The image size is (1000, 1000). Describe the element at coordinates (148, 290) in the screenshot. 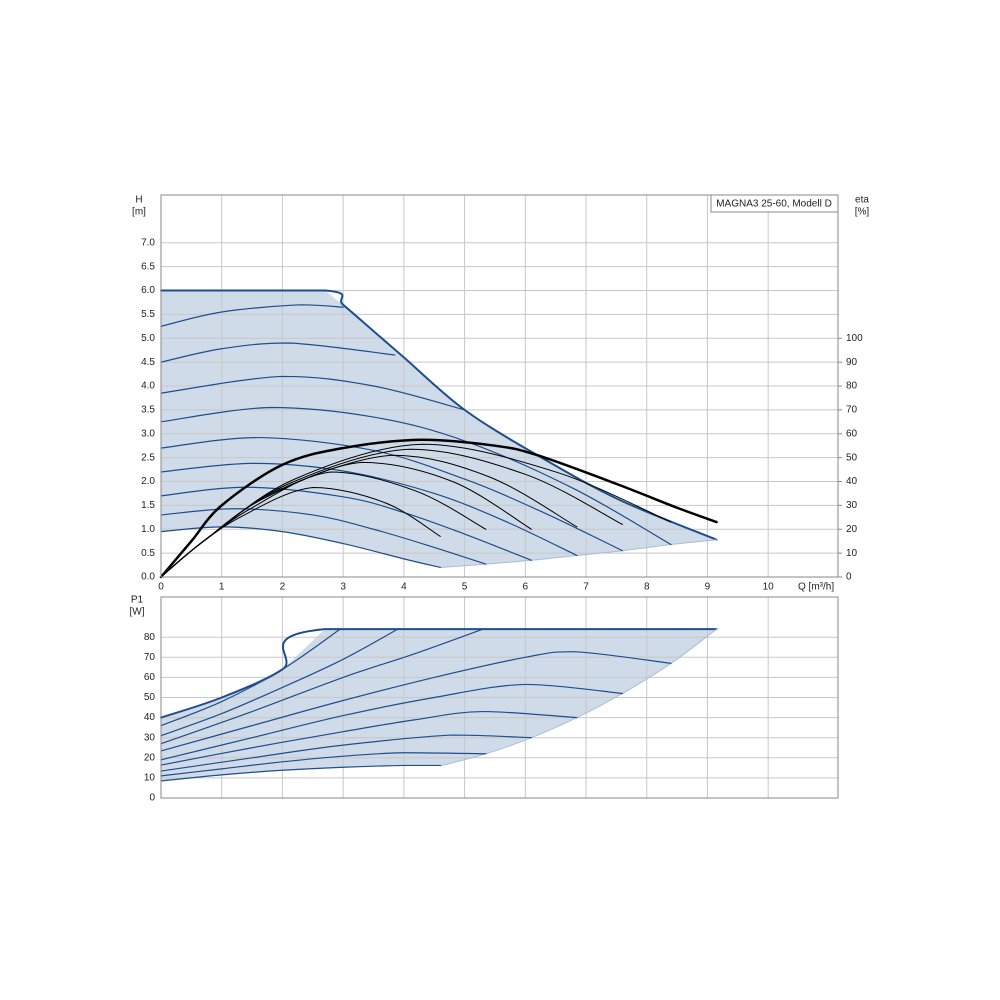

I see `y-tick-label: 6.0` at that location.